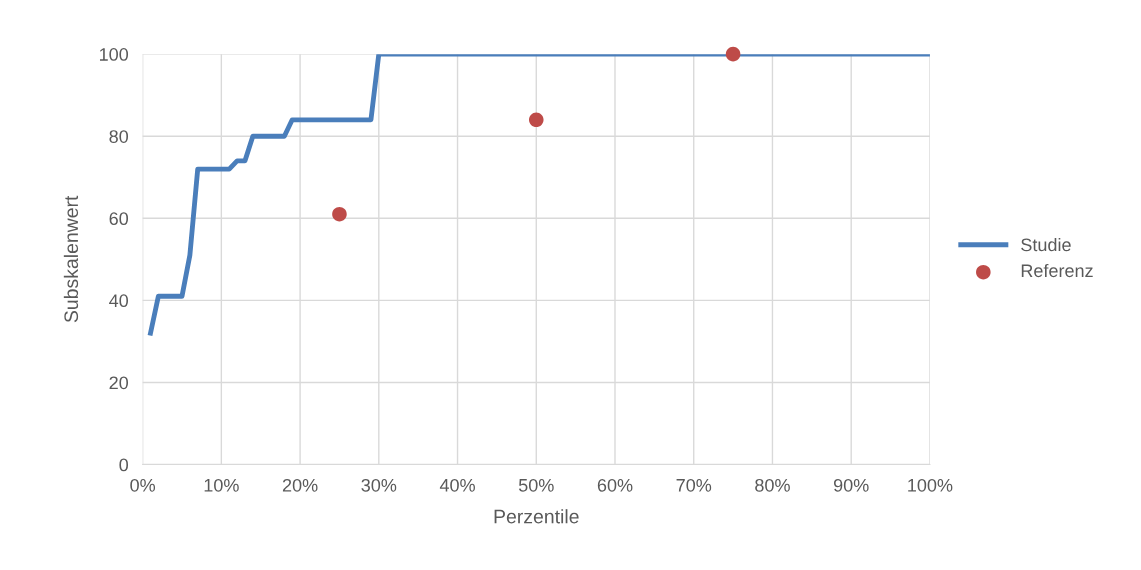 The height and width of the screenshot is (570, 1141). I want to click on x-tick-label: 30%, so click(379, 485).